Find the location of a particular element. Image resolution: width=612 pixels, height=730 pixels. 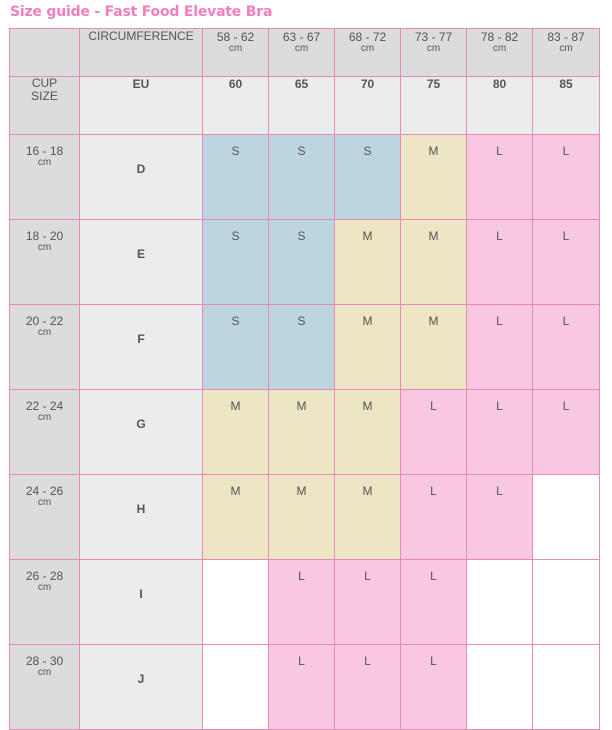

cup-letter: G is located at coordinates (141, 432).